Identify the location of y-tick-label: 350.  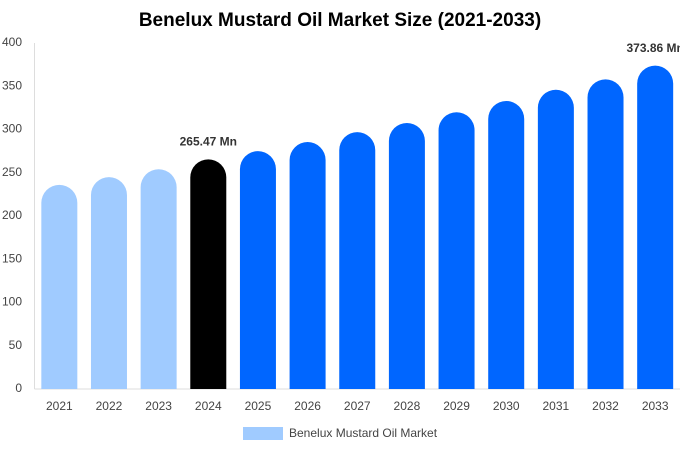
(12, 85).